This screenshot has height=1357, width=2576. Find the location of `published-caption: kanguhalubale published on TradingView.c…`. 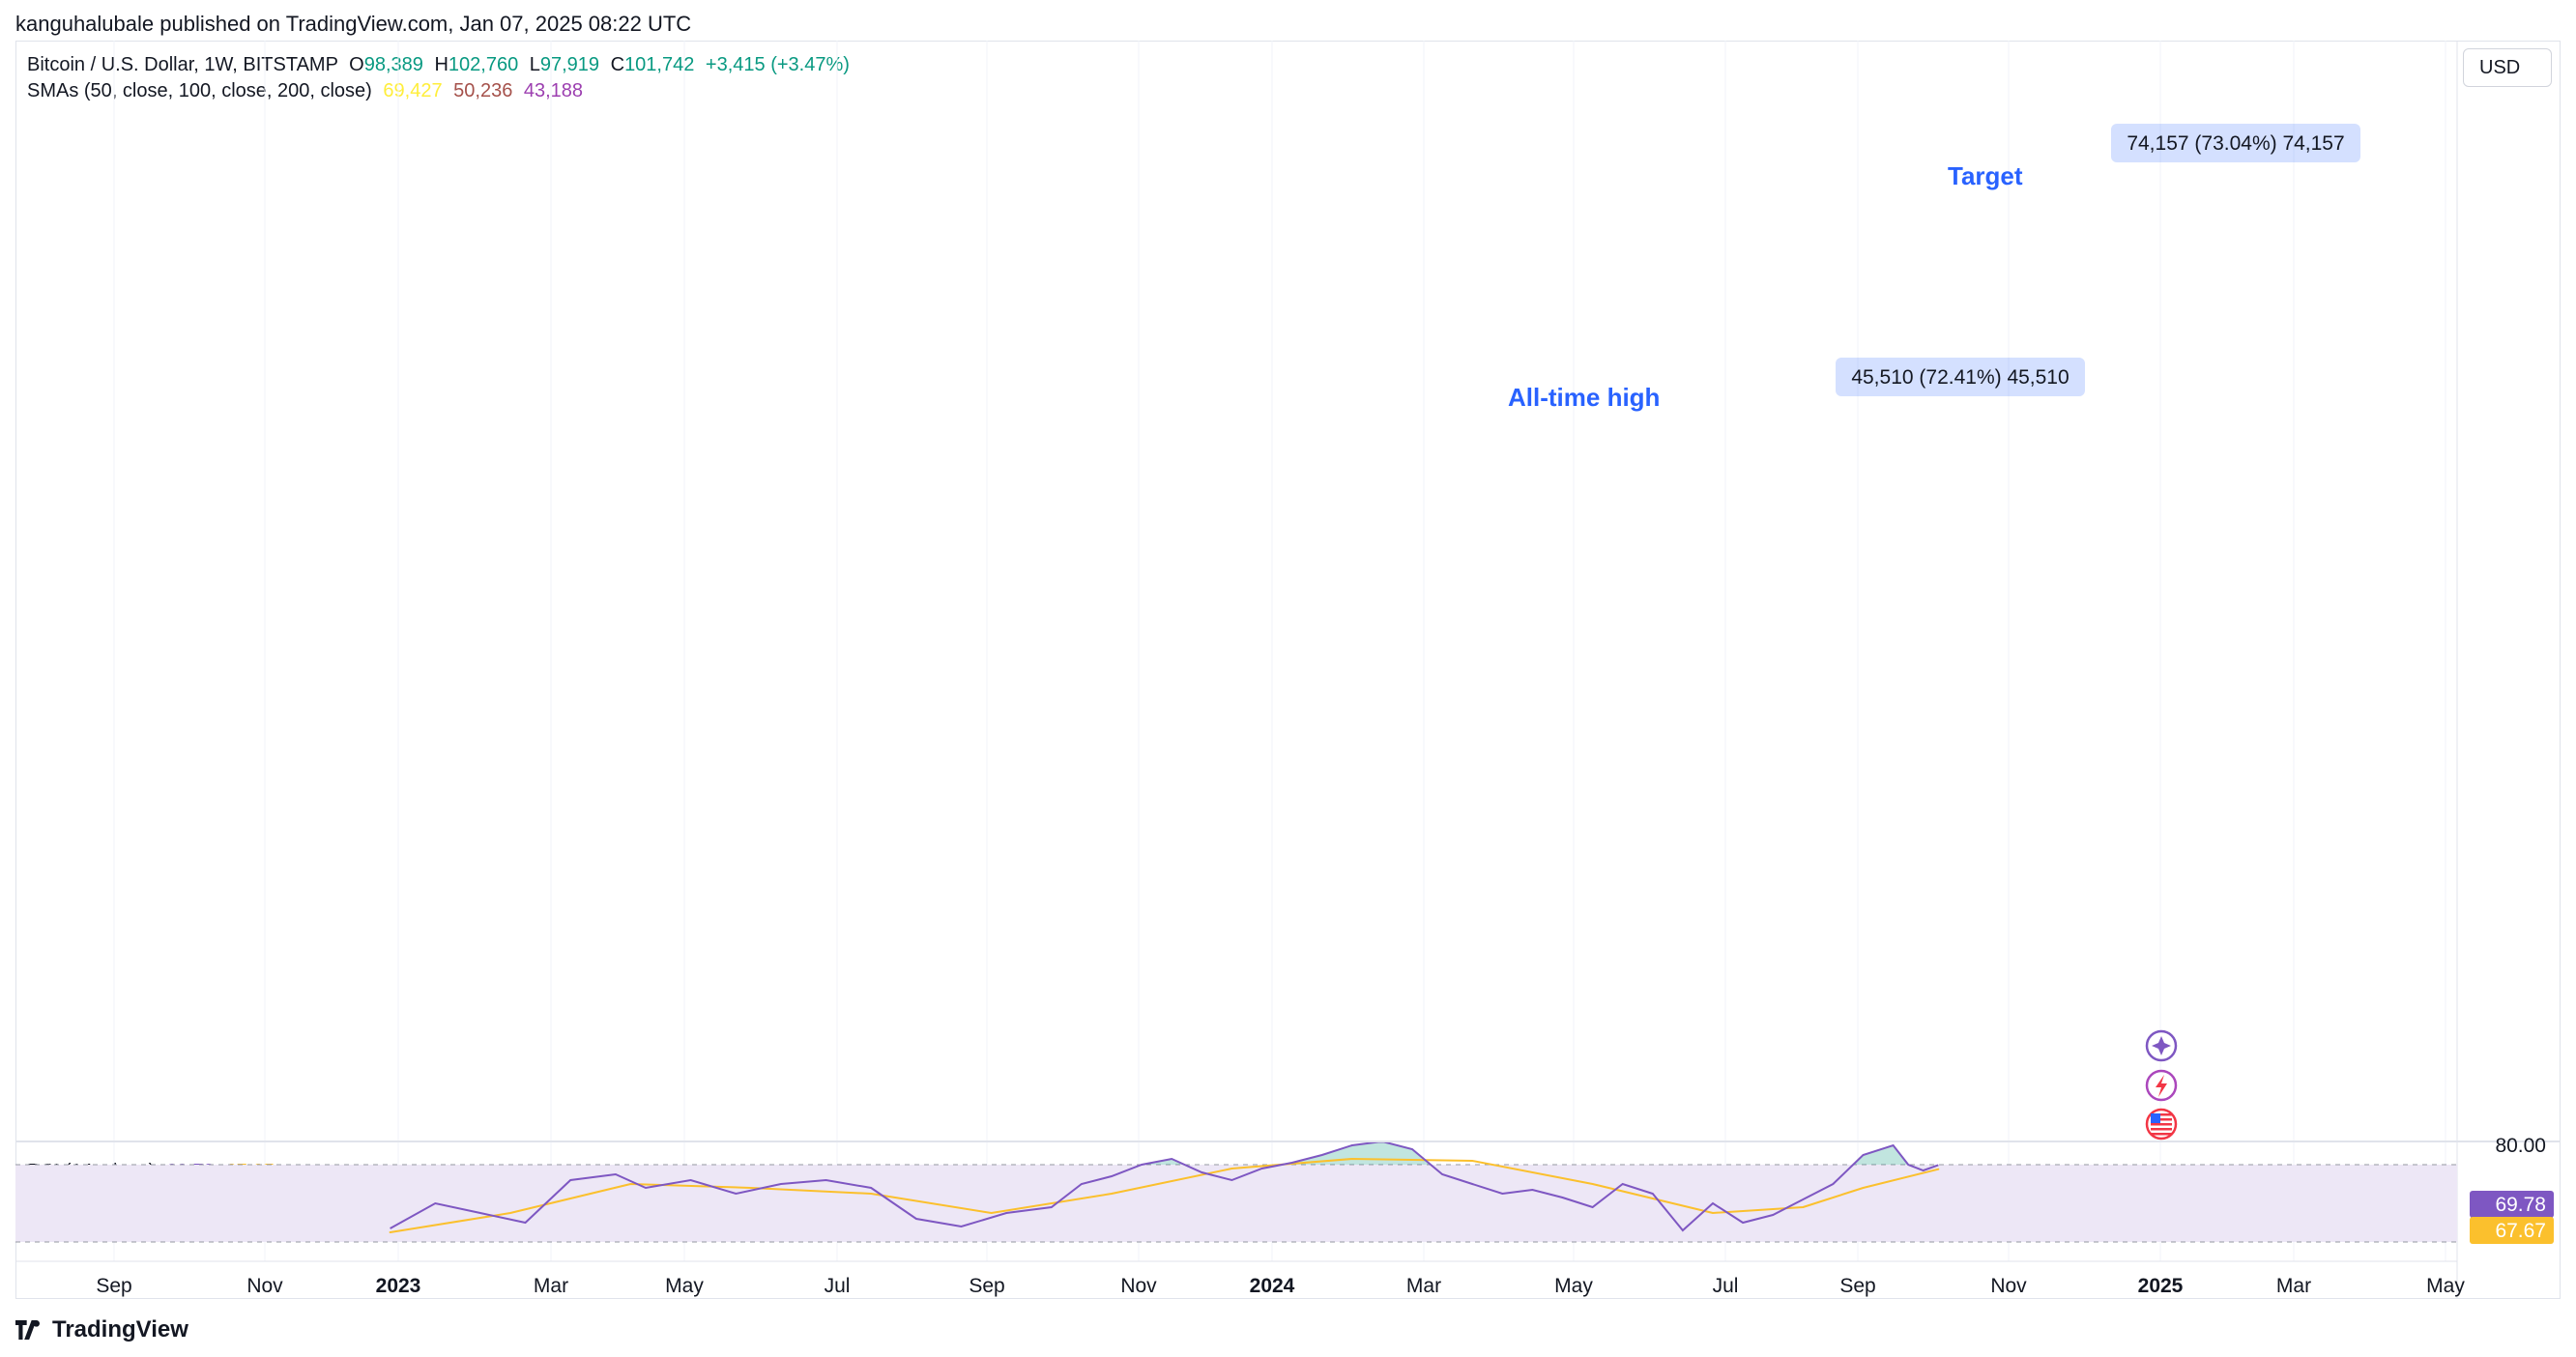

published-caption: kanguhalubale published on TradingView.c… is located at coordinates (353, 24).